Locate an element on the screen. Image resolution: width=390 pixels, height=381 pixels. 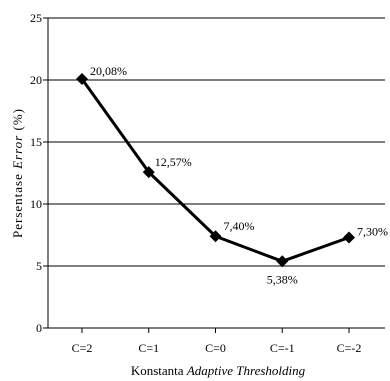
x-tick-labels: C=2 C=1 C=0 C=-1 C=-2 is located at coordinates (217, 348).